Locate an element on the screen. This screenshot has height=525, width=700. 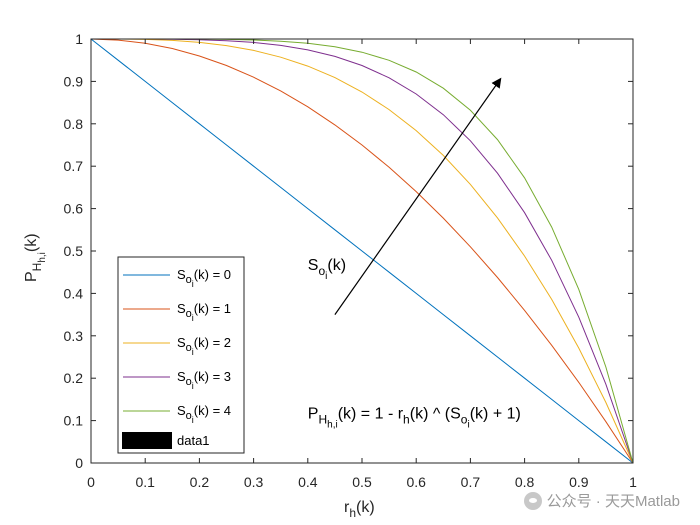
x-tick-label: 1 is located at coordinates (633, 482).